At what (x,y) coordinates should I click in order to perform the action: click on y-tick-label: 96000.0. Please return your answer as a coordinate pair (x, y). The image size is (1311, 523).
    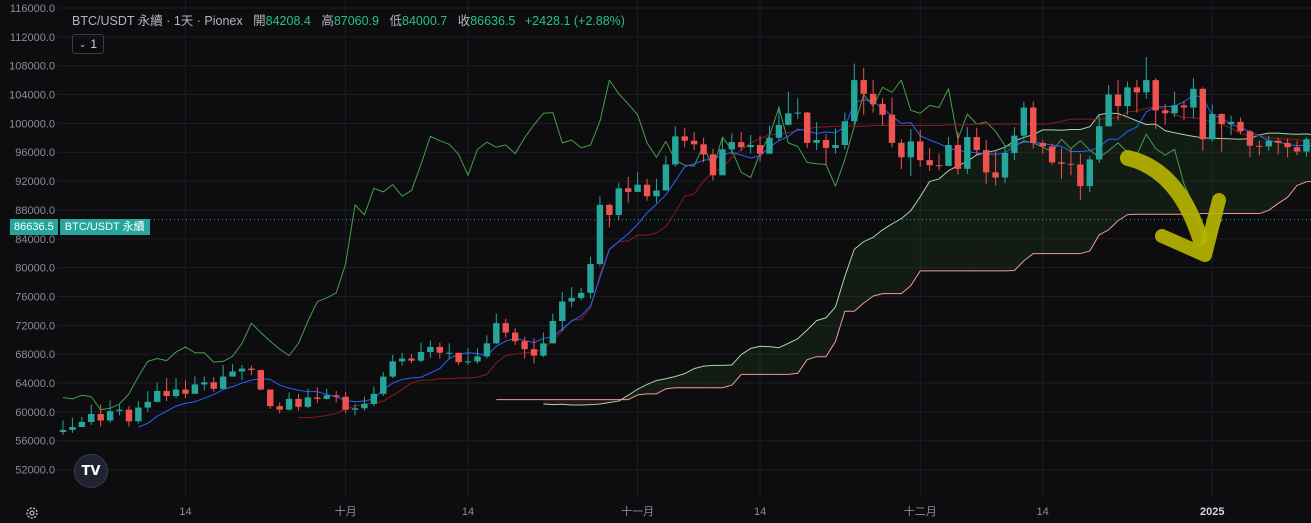
    Looking at the image, I should click on (35, 153).